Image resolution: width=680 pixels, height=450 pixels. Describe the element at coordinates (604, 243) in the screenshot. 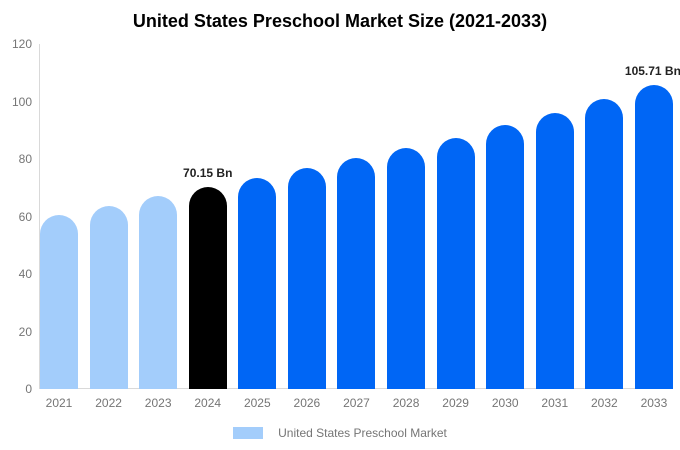

I see `bar-2032` at that location.